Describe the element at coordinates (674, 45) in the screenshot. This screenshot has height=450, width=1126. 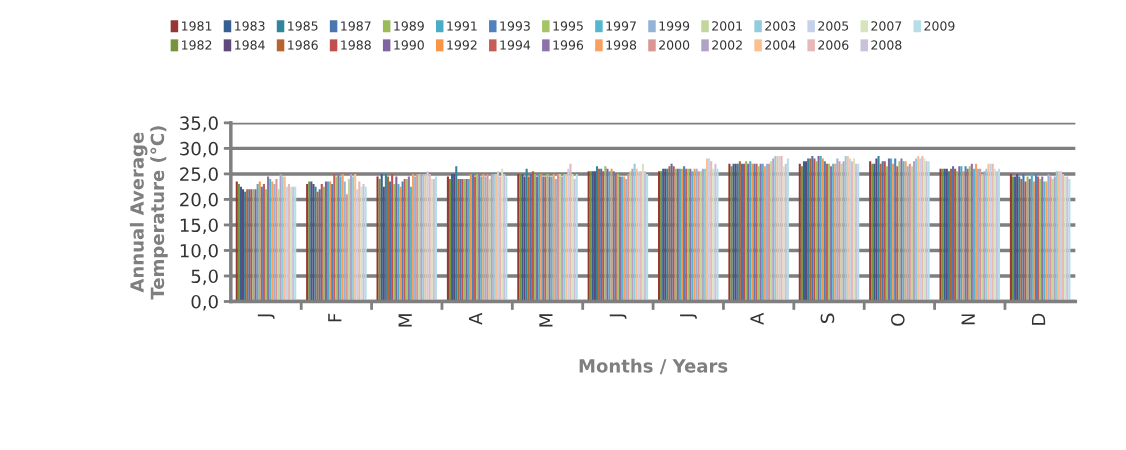
I see `legend-label: 2000` at that location.